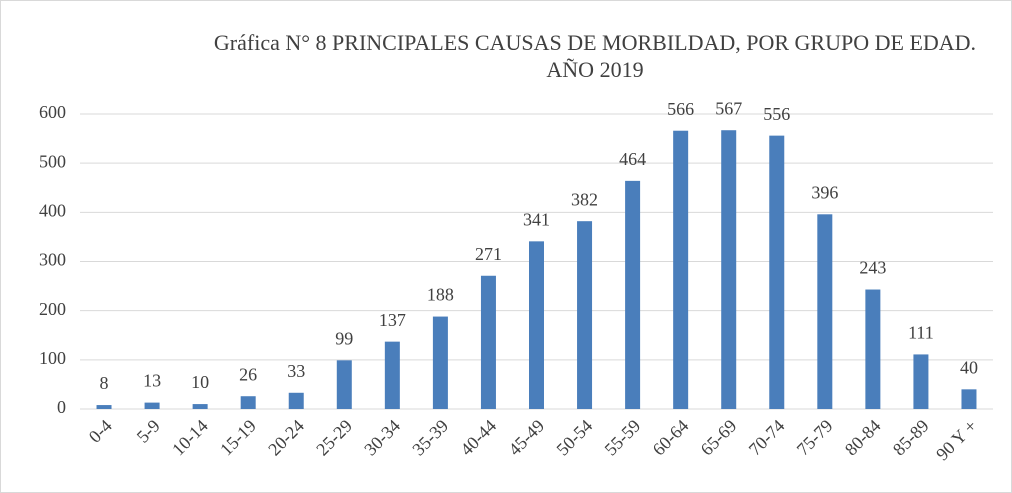  Describe the element at coordinates (536, 219) in the screenshot. I see `data-label: 341` at that location.